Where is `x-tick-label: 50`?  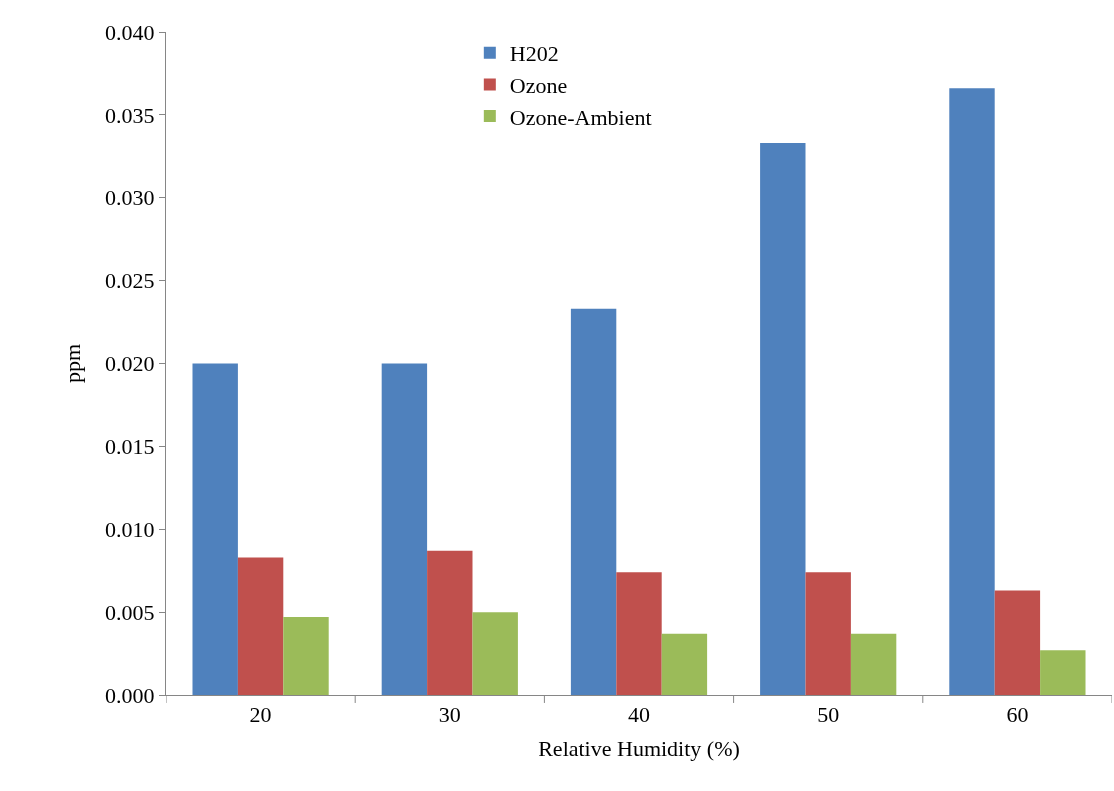
x-tick-label: 50 is located at coordinates (828, 715).